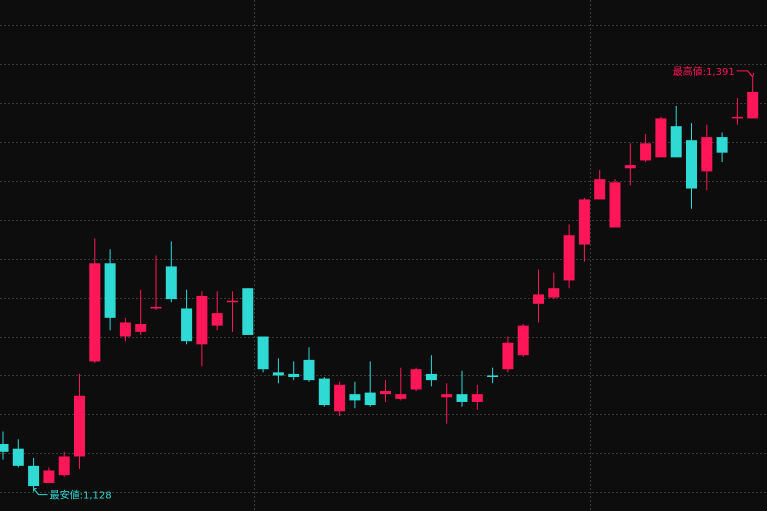 The width and height of the screenshot is (767, 511). What do you see at coordinates (81, 495) in the screenshot?
I see `annotation-label: 最安値:1,128` at bounding box center [81, 495].